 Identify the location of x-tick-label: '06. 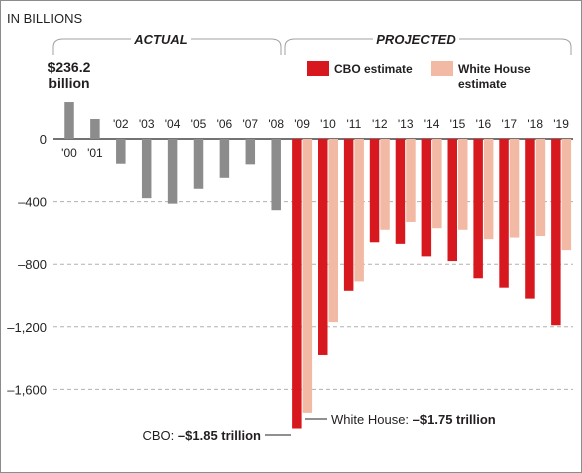
(225, 124).